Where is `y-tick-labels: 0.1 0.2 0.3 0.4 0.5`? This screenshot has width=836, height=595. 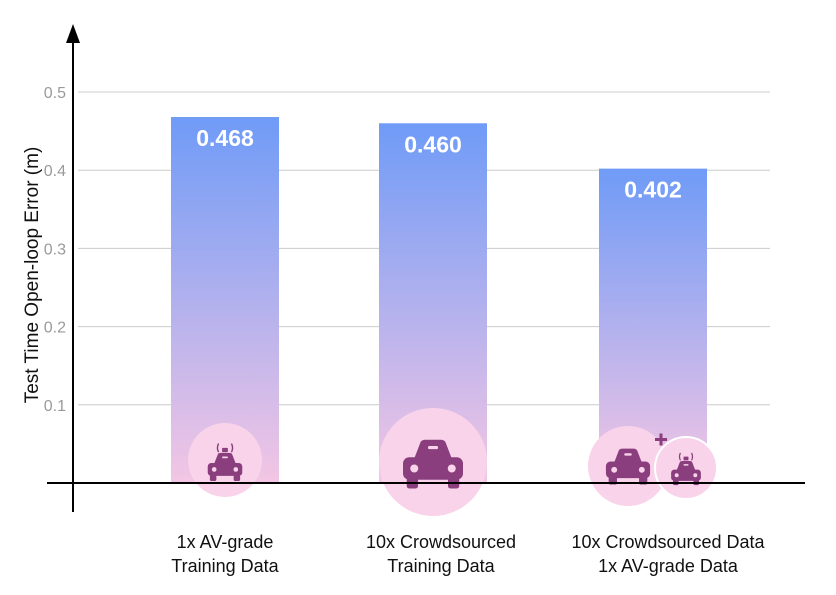
y-tick-labels: 0.1 0.2 0.3 0.4 0.5 is located at coordinates (55, 250).